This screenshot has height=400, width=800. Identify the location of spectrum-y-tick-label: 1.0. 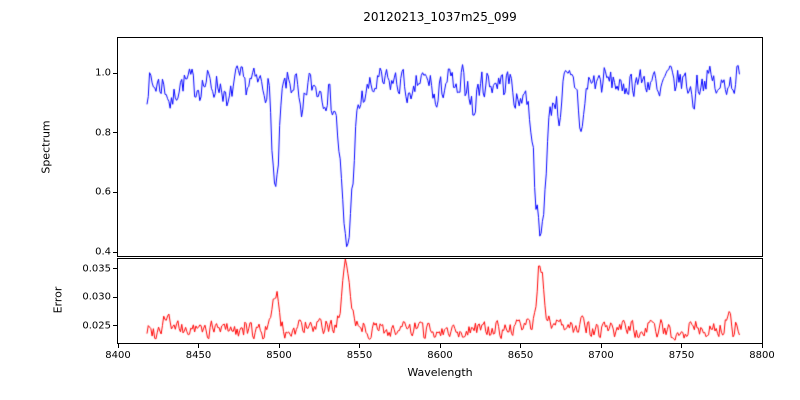
(103, 73).